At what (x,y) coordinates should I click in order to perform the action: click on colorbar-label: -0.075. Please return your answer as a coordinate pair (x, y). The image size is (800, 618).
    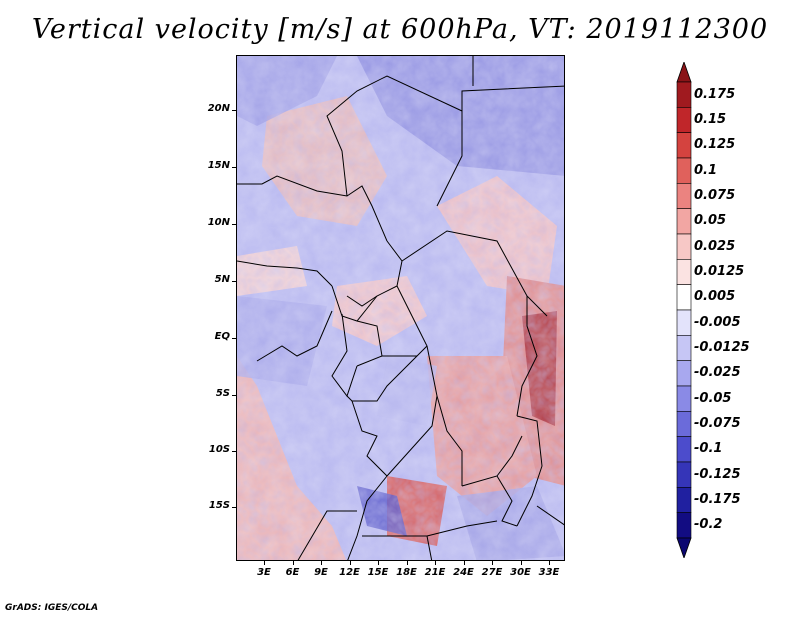
    Looking at the image, I should click on (717, 423).